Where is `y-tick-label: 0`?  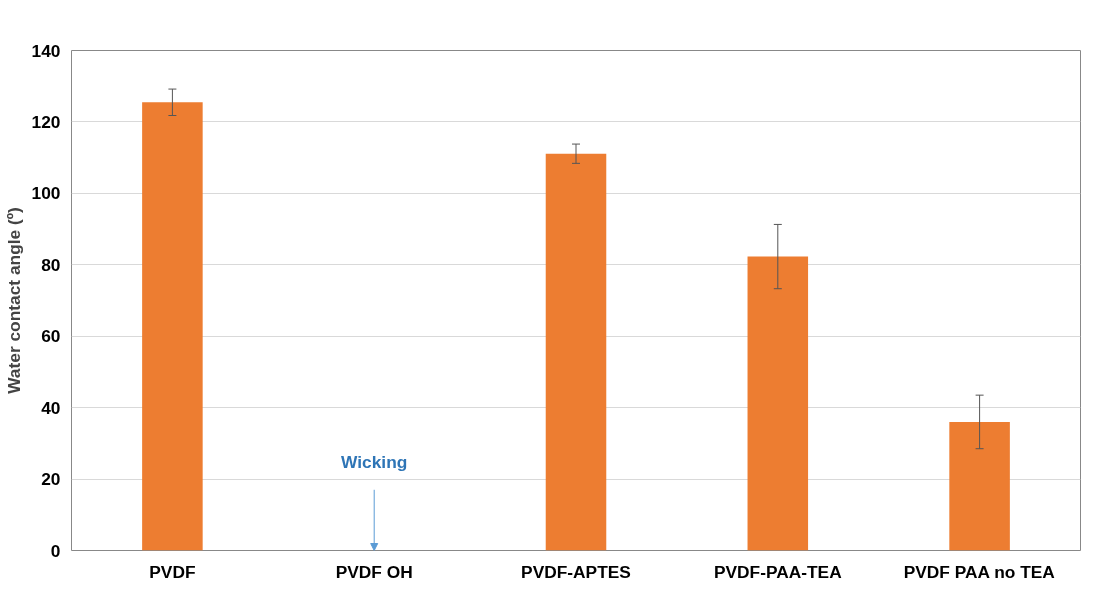 y-tick-label: 0 is located at coordinates (55, 550).